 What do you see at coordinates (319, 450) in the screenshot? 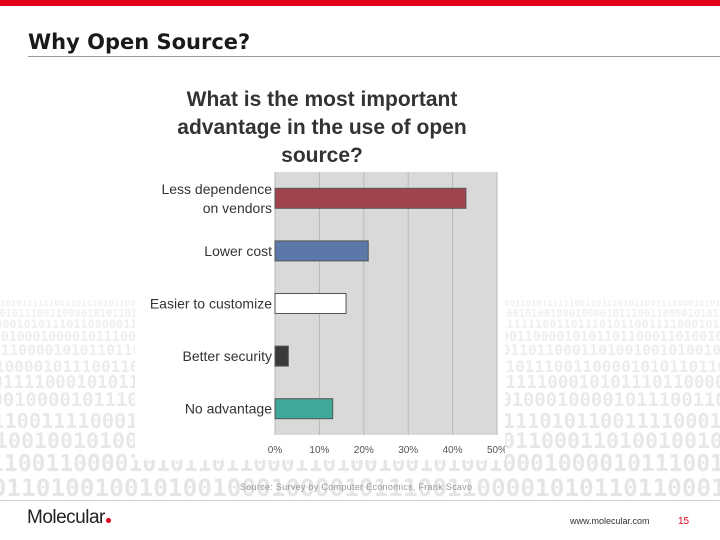
I see `x-tick-label: 10%` at bounding box center [319, 450].